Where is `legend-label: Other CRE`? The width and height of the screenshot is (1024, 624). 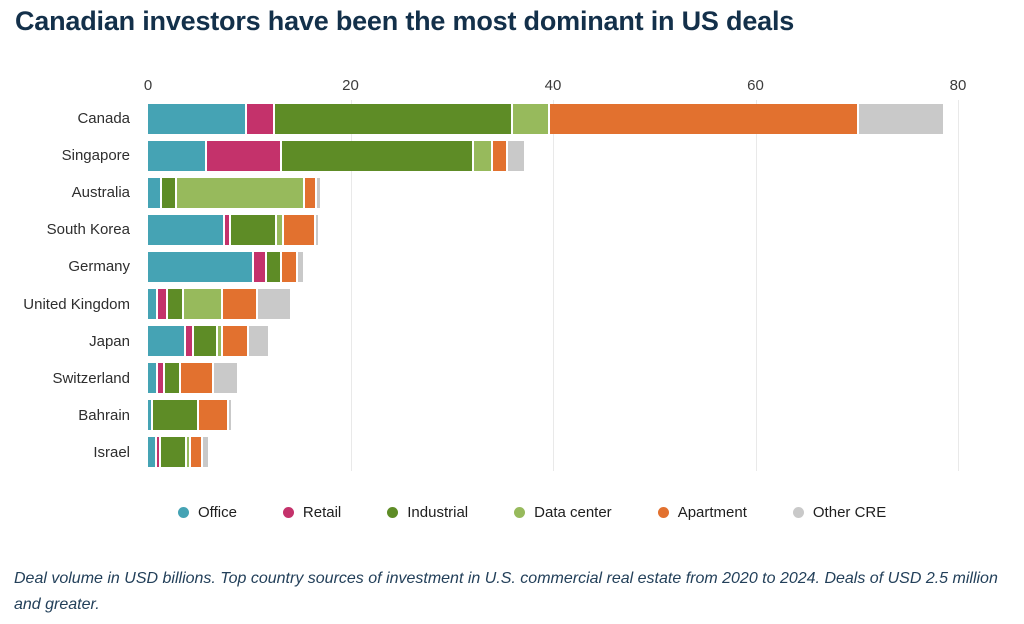
legend-label: Other CRE is located at coordinates (849, 512).